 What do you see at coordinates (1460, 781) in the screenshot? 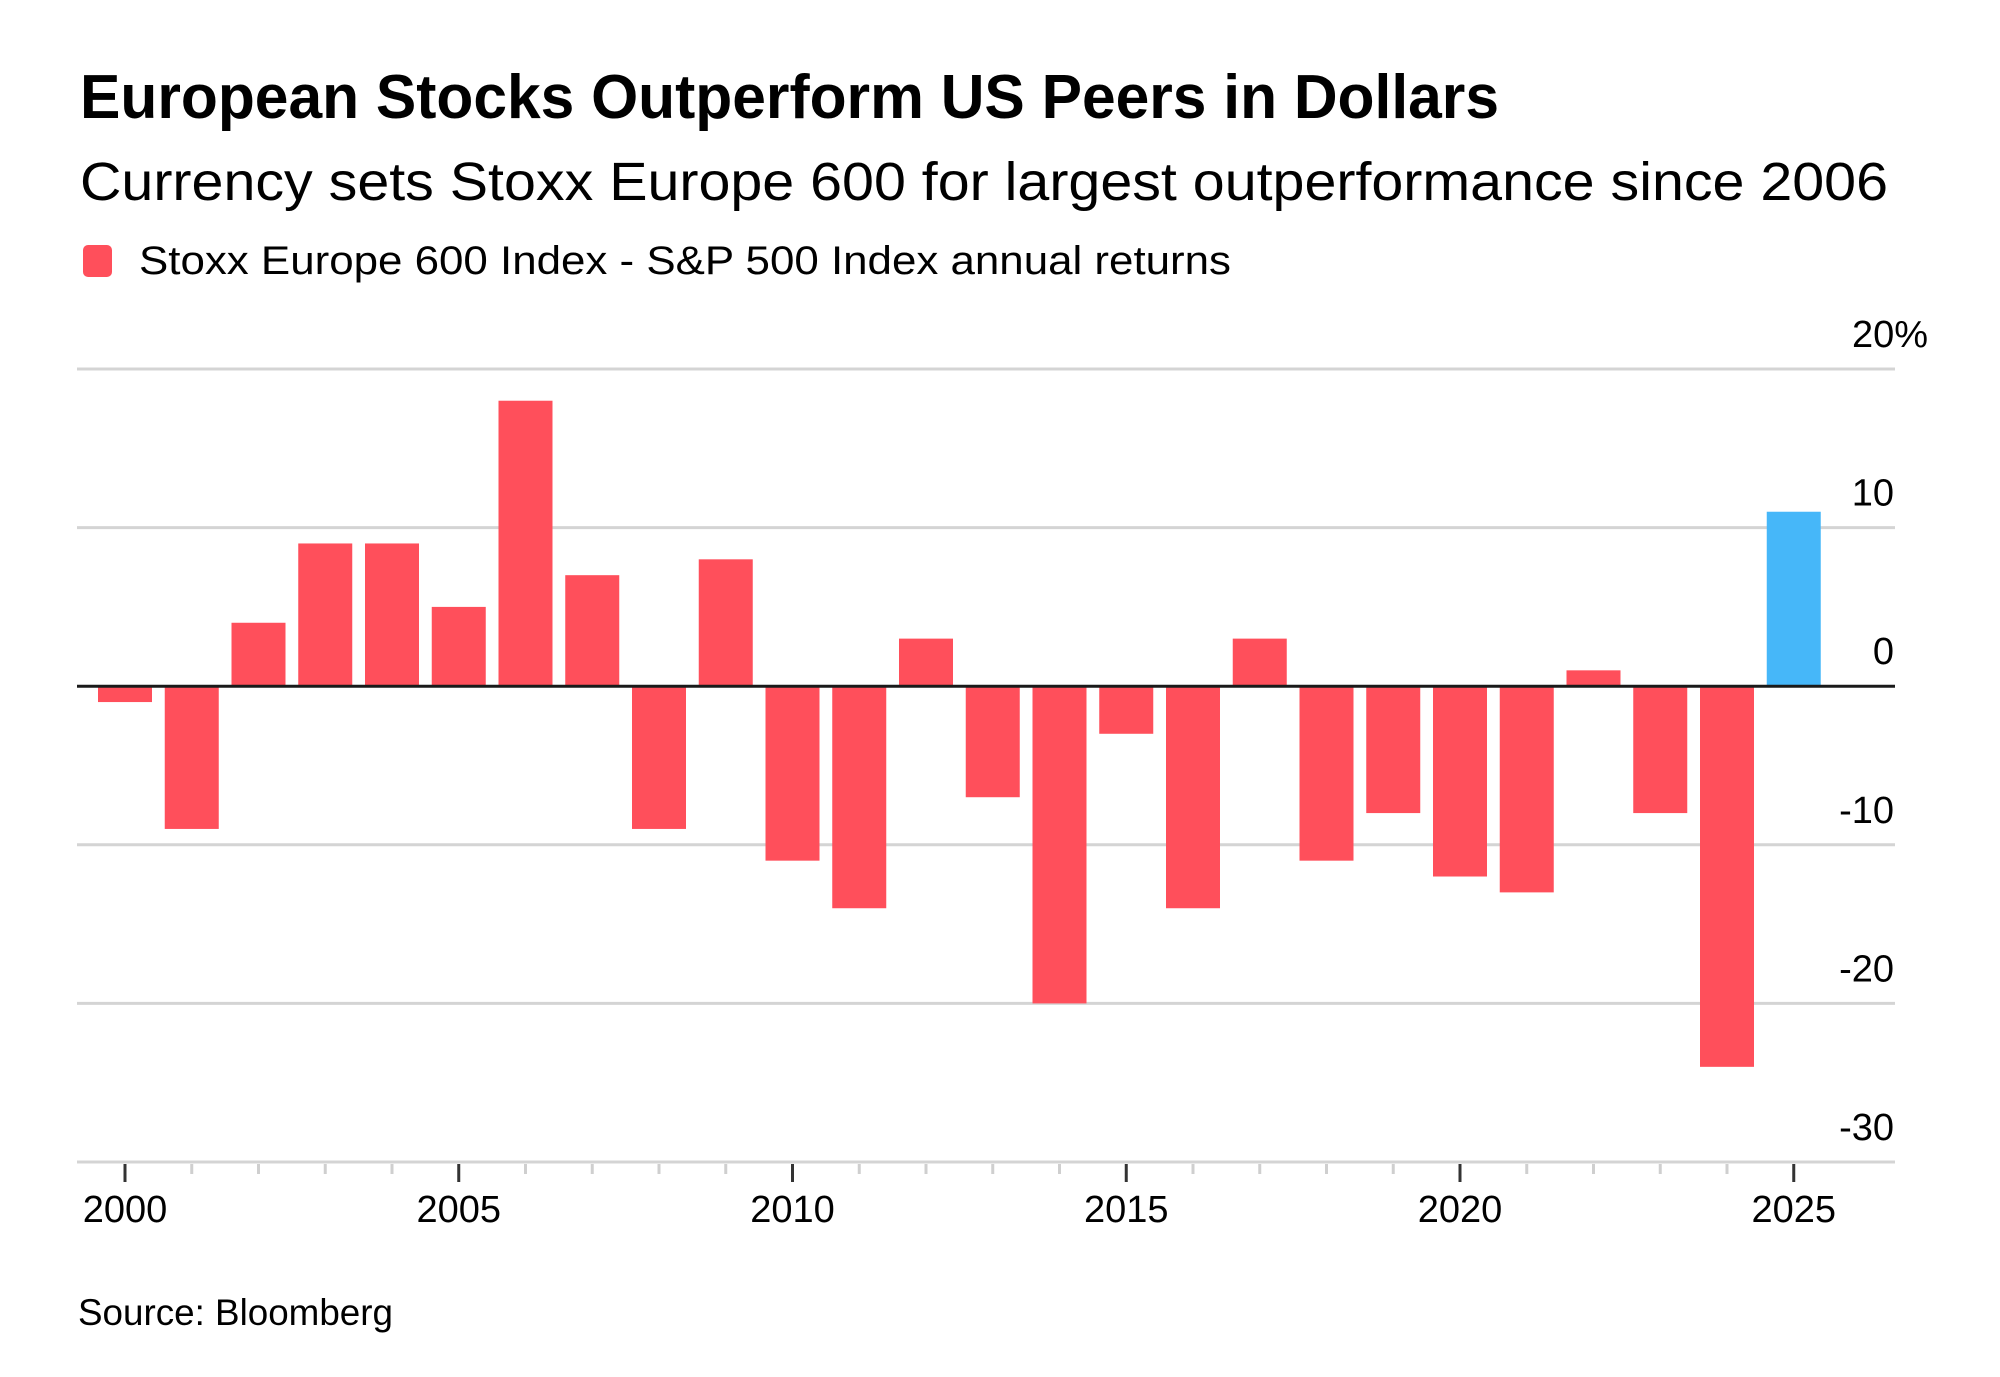
I see `bar-2020` at bounding box center [1460, 781].